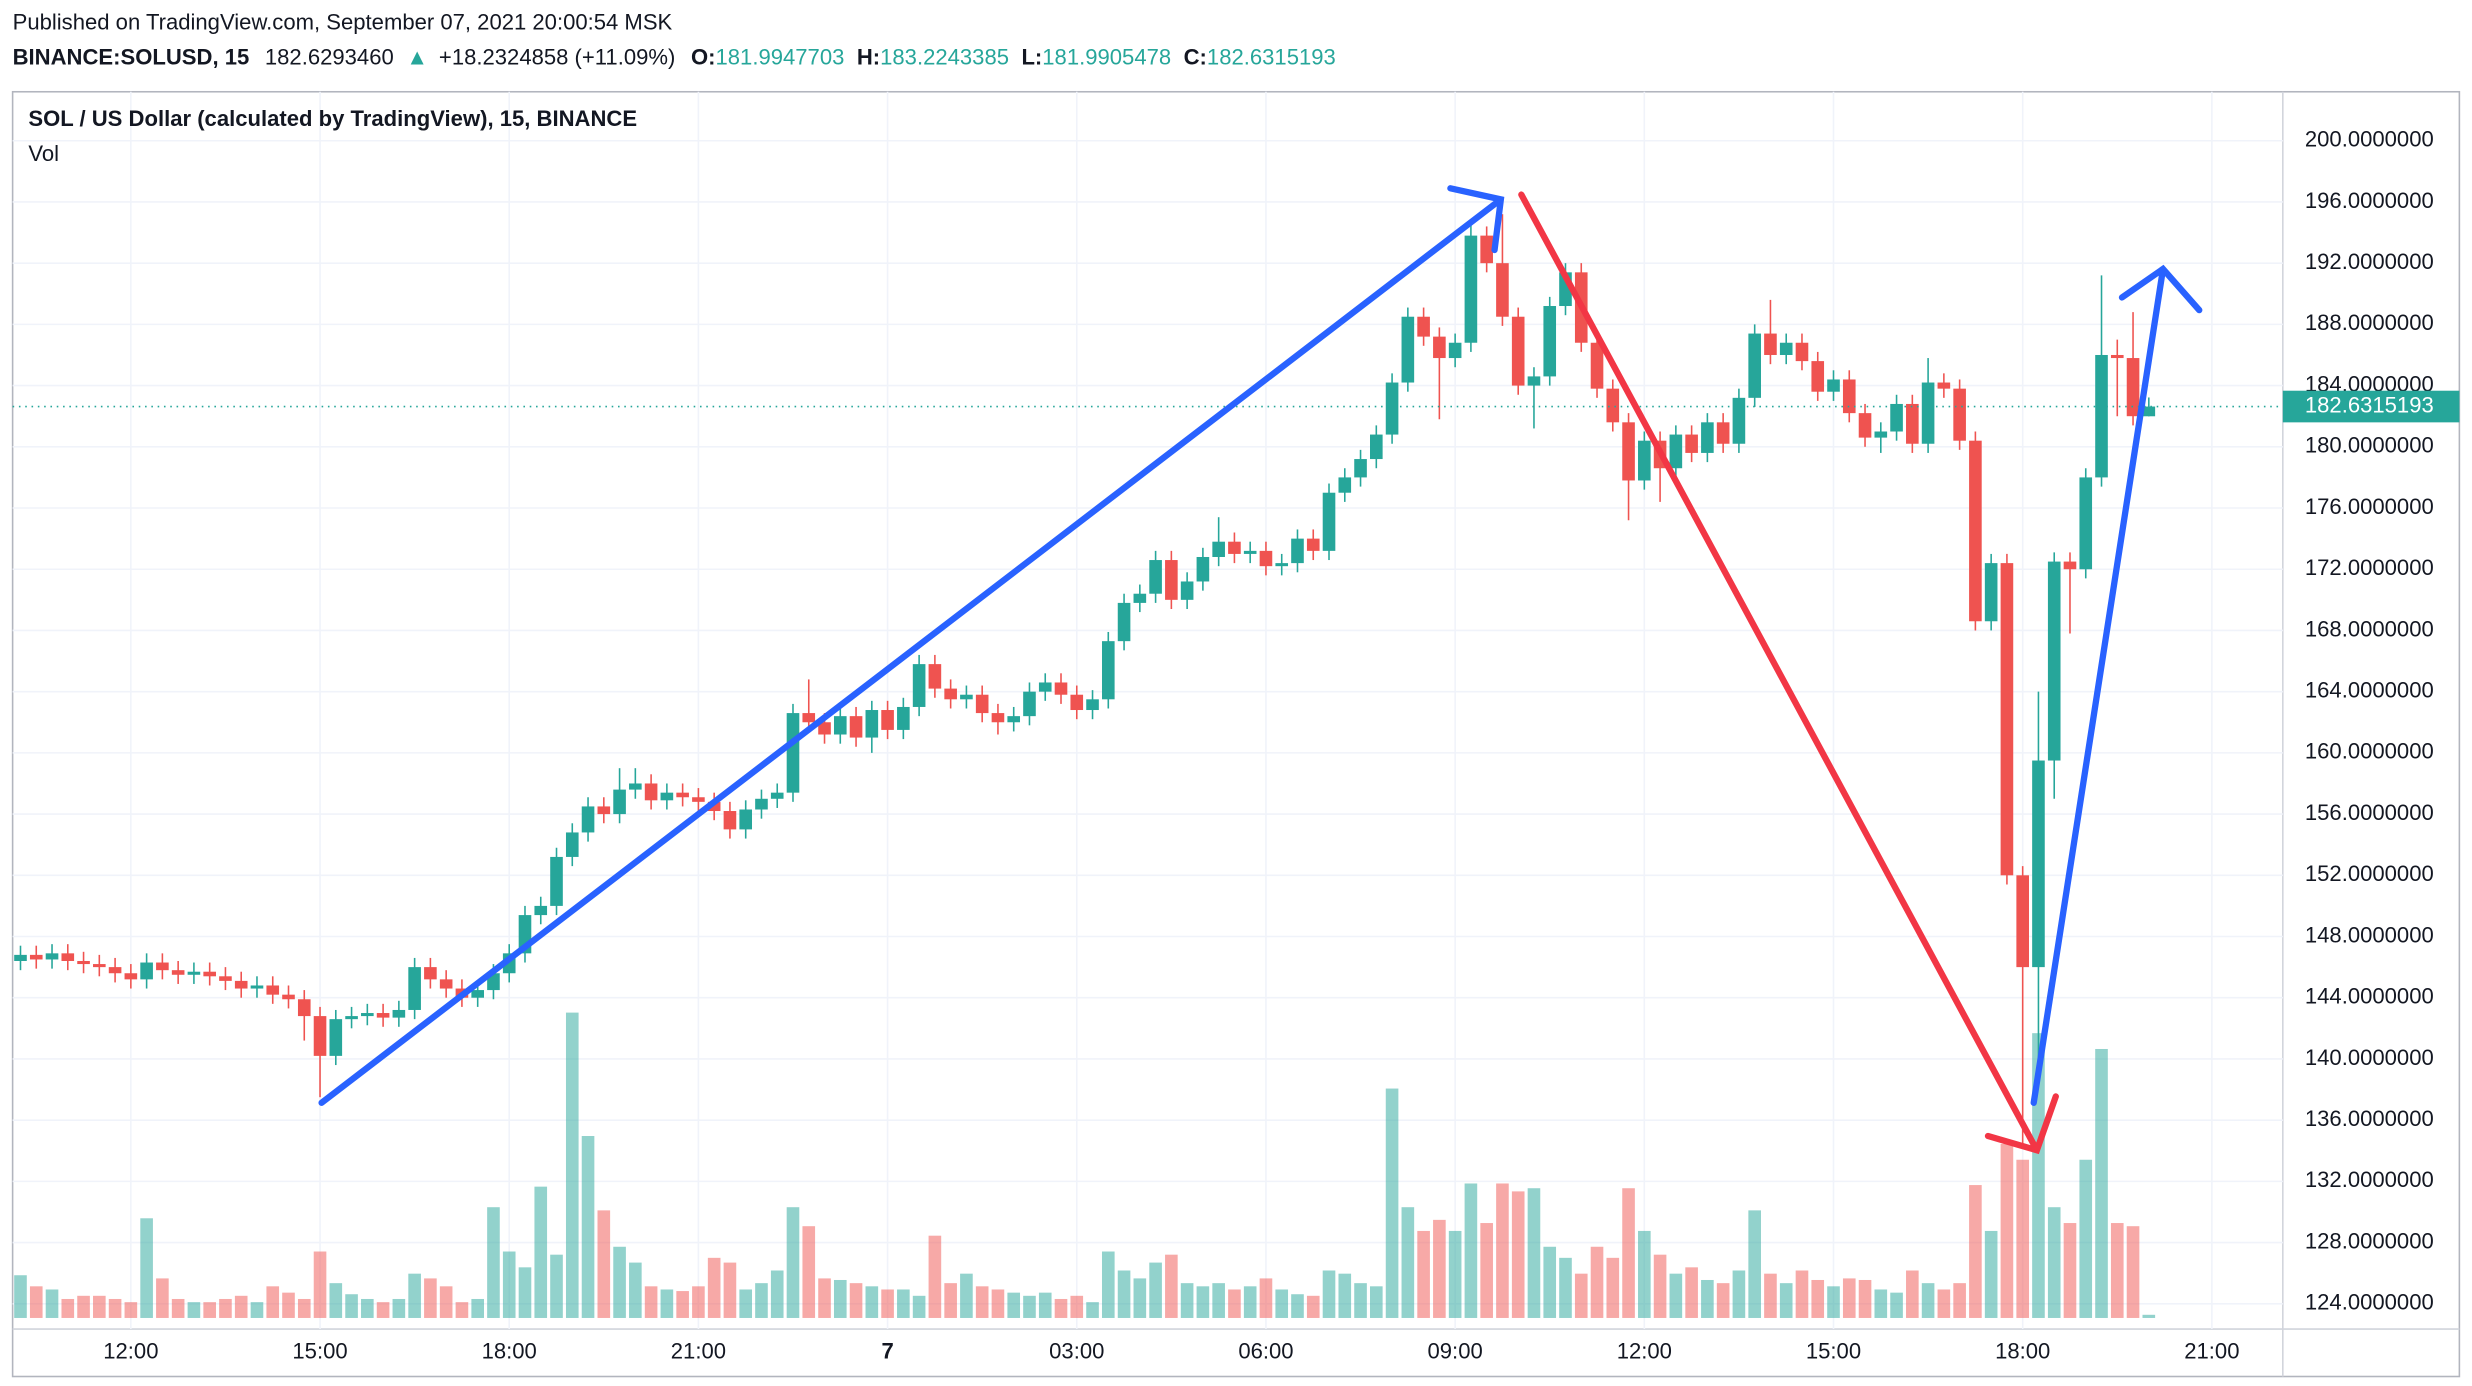 This screenshot has width=2472, height=1386. What do you see at coordinates (2369, 812) in the screenshot?
I see `y-tick-label: 156.0000000` at bounding box center [2369, 812].